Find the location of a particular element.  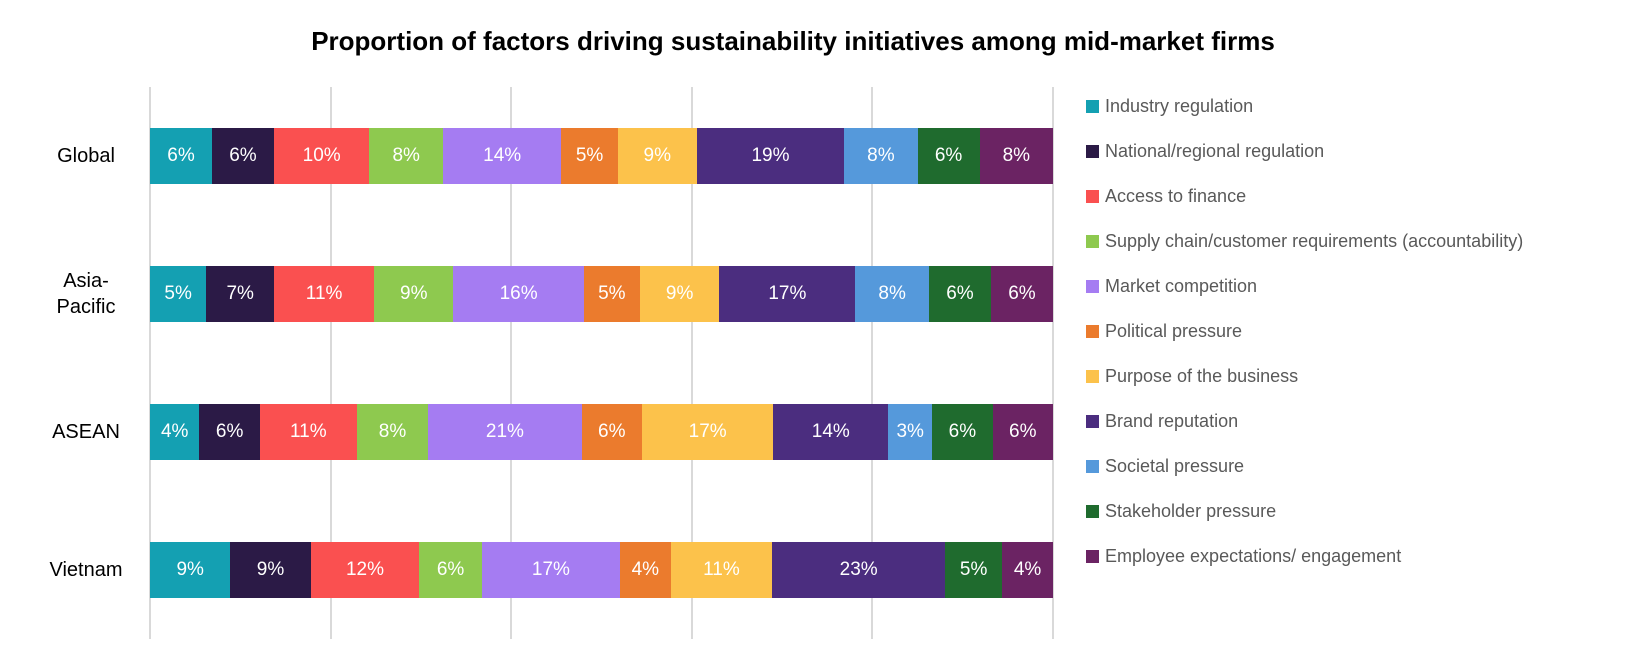

category-label: ASEAN is located at coordinates (86, 432).